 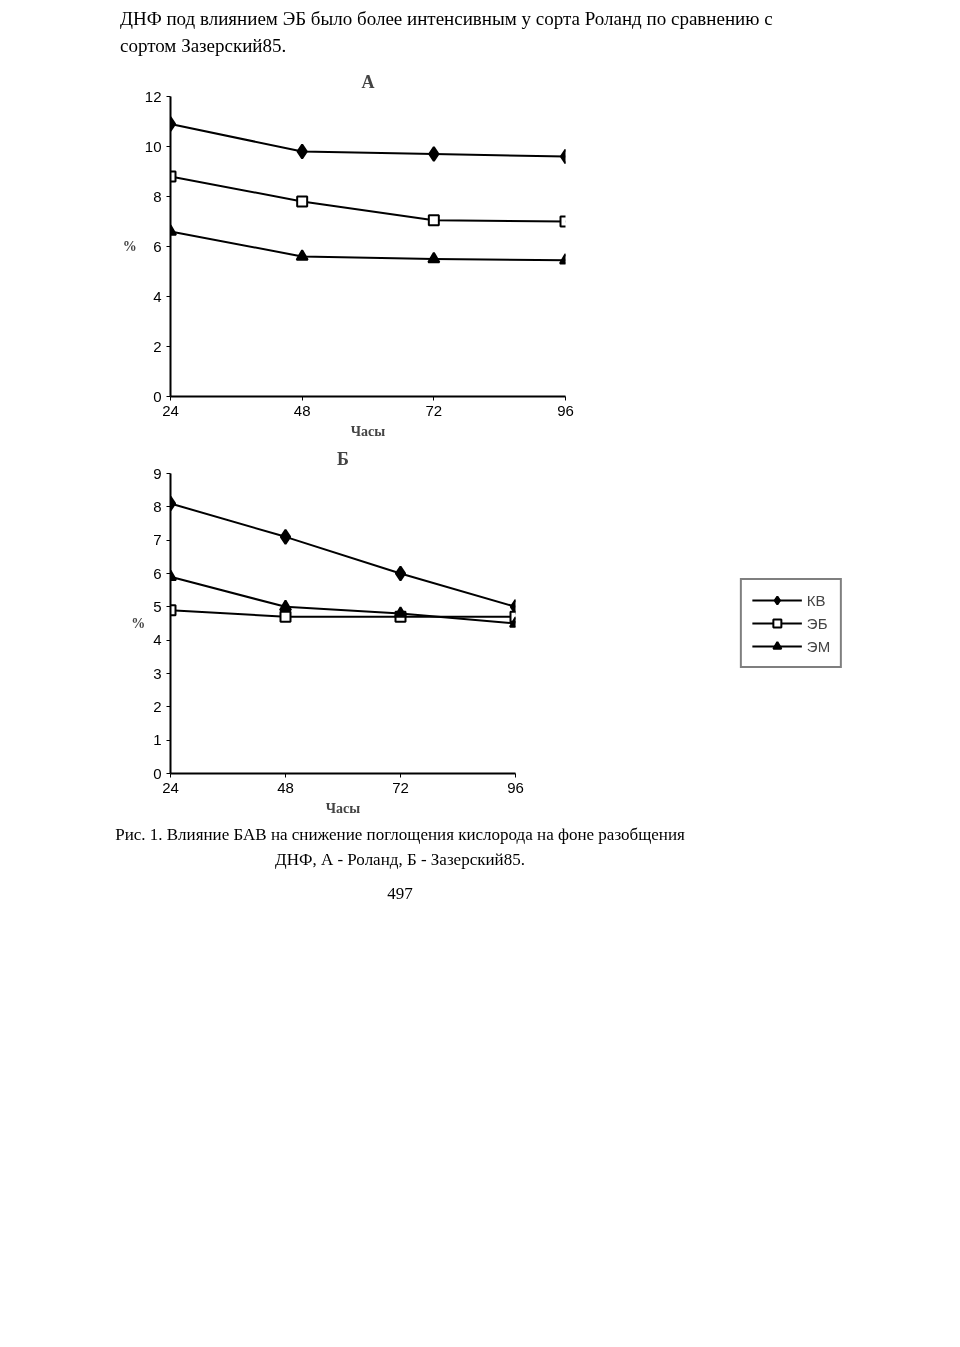 I want to click on legend-label: КВ, so click(x=816, y=600).